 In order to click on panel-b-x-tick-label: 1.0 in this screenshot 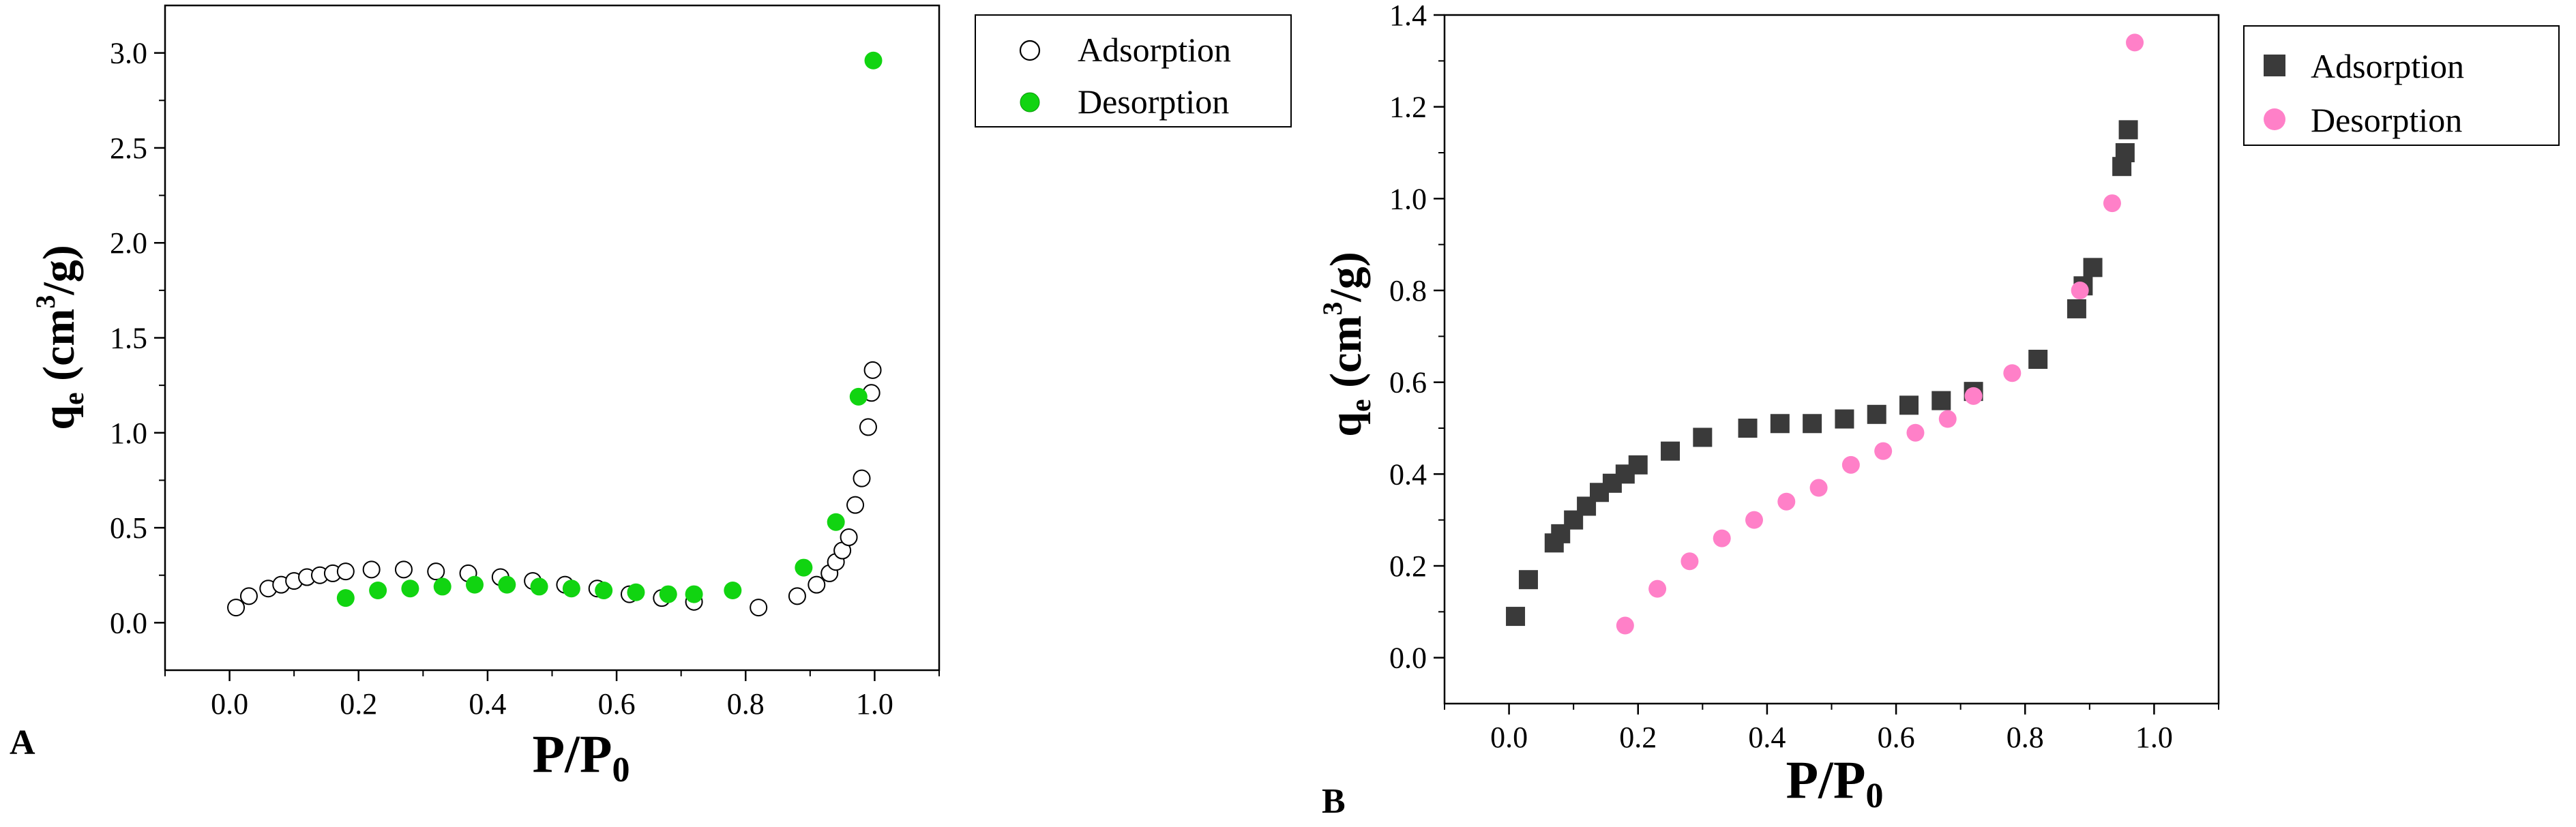, I will do `click(2154, 737)`.